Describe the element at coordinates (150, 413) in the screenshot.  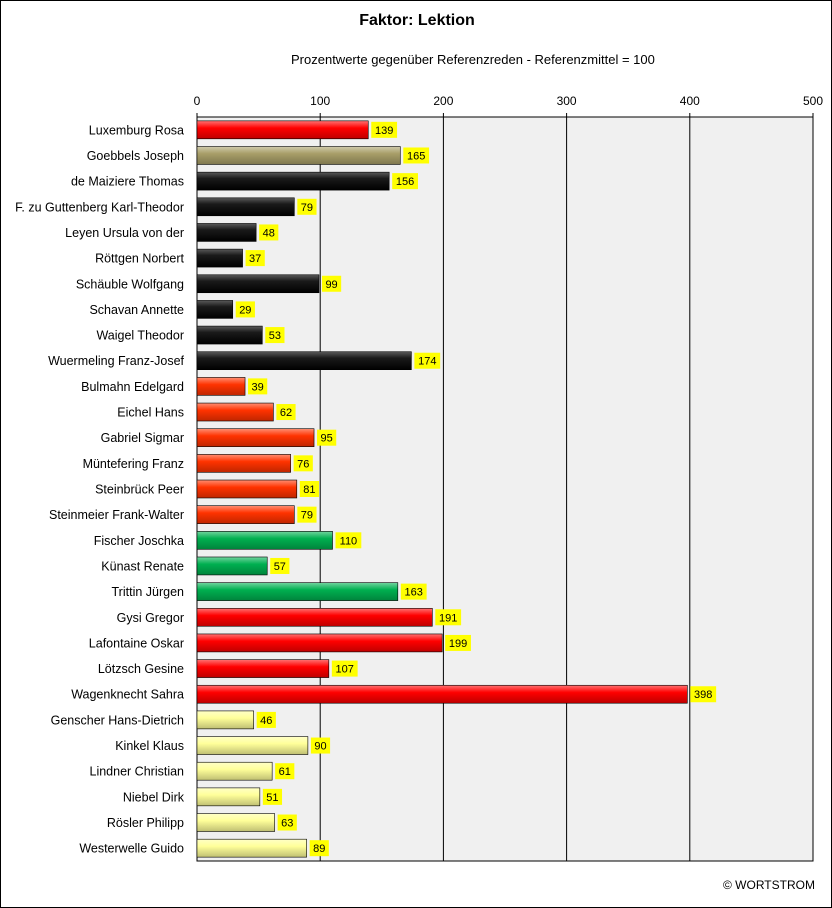
I see `category-label: Eichel Hans` at that location.